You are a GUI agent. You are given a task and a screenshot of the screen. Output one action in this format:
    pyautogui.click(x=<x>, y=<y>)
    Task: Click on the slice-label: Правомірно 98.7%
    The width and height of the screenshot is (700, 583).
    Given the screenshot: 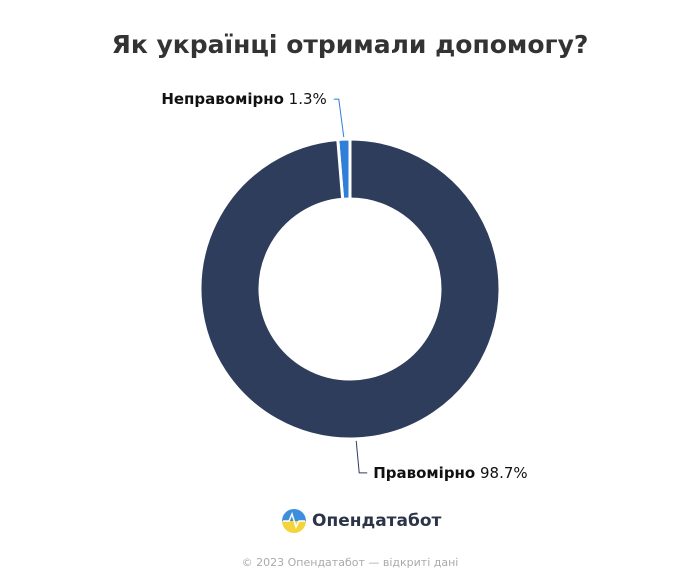 What is the action you would take?
    pyautogui.click(x=450, y=472)
    